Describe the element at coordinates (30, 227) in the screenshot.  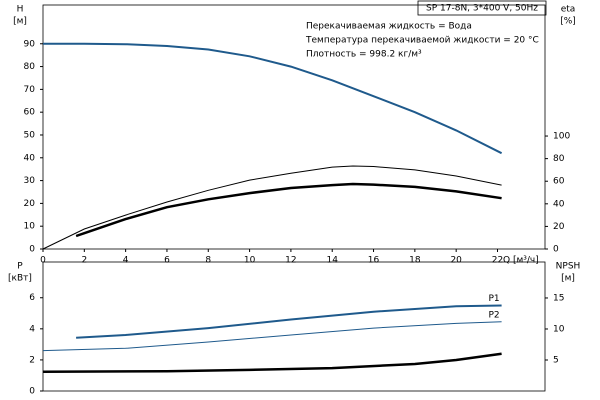
I see `y-tick-label: 10` at that location.